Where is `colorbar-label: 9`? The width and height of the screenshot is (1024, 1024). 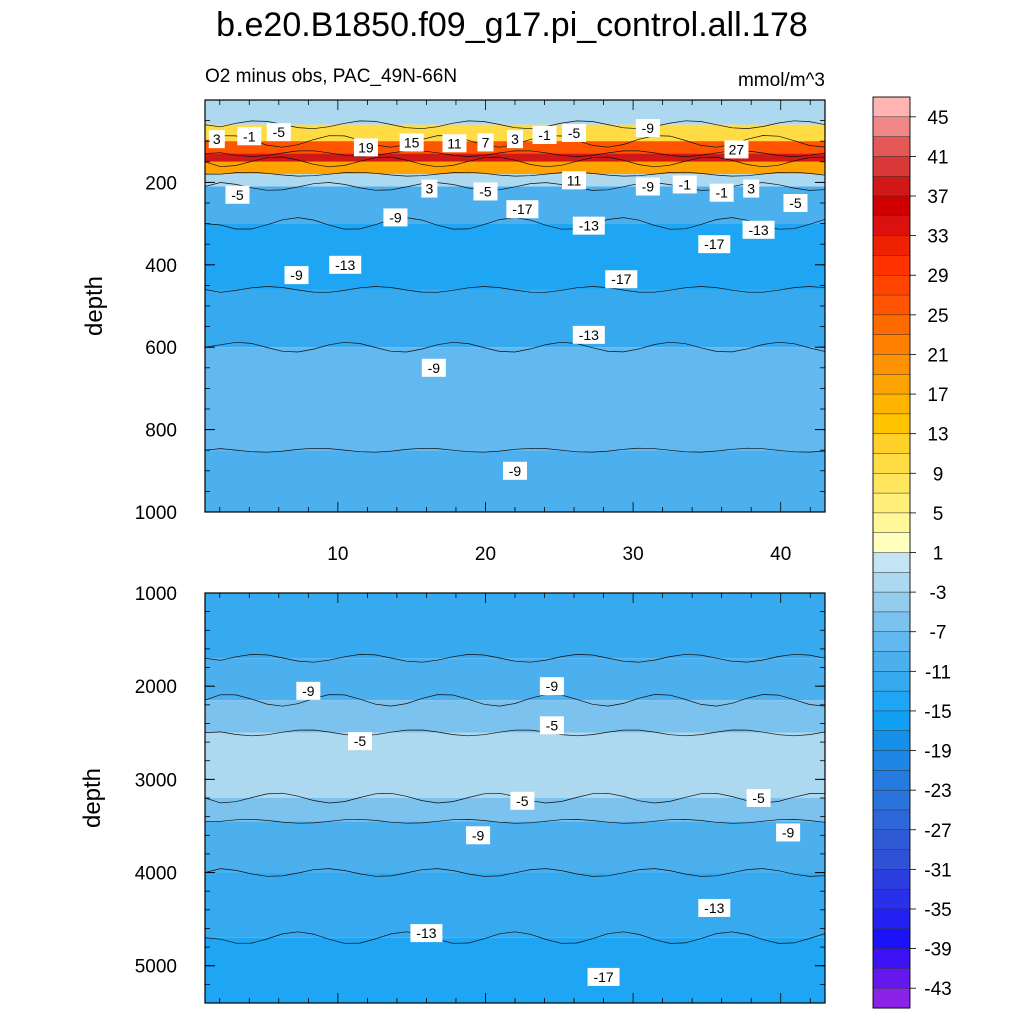 colorbar-label: 9 is located at coordinates (938, 474).